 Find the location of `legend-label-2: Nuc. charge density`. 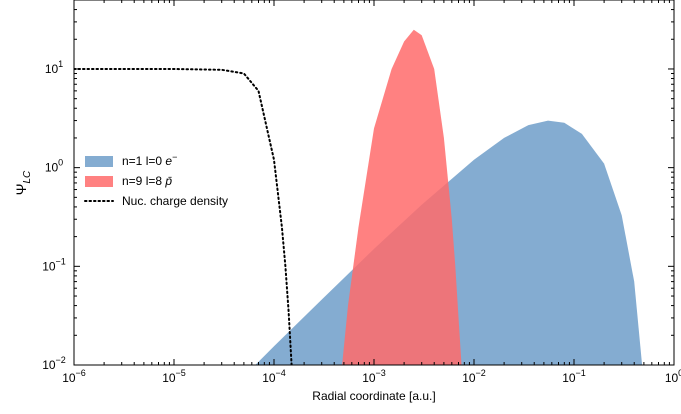

legend-label-2: Nuc. charge density is located at coordinates (175, 201).